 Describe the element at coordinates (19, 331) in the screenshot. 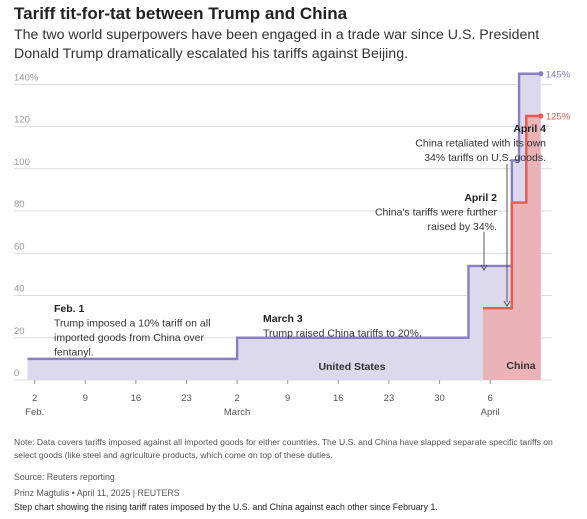

I see `y-tick-label: 20` at that location.